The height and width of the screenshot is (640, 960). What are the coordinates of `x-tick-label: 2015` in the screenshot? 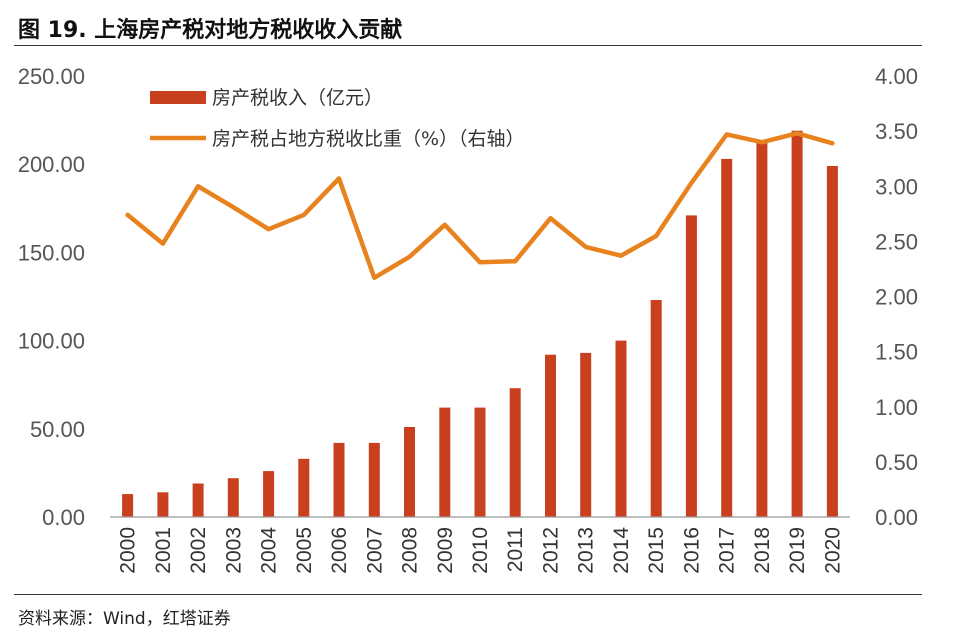 It's located at (656, 550).